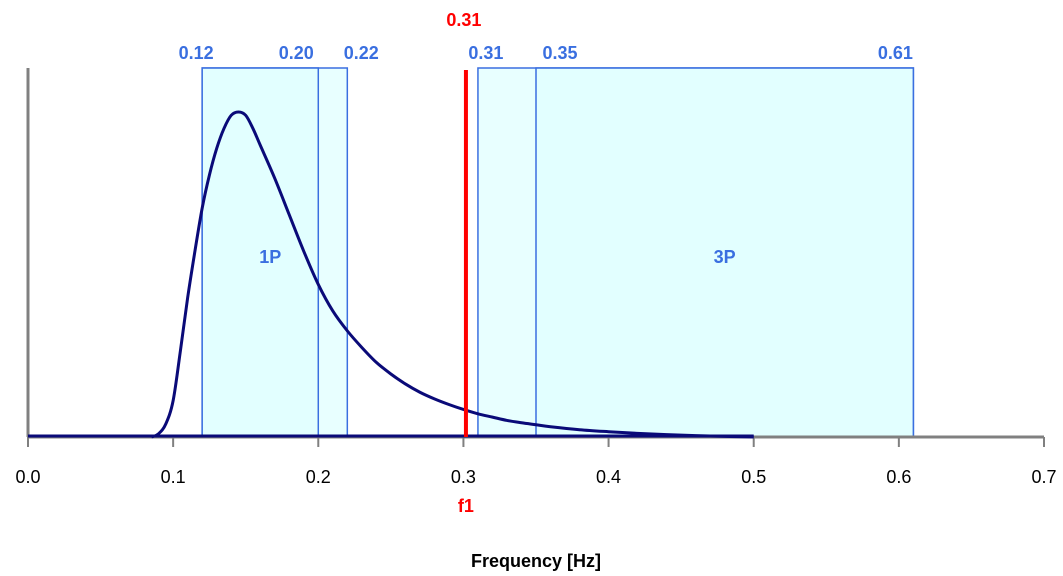  I want to click on x-tick-label: 0.0, so click(27, 477).